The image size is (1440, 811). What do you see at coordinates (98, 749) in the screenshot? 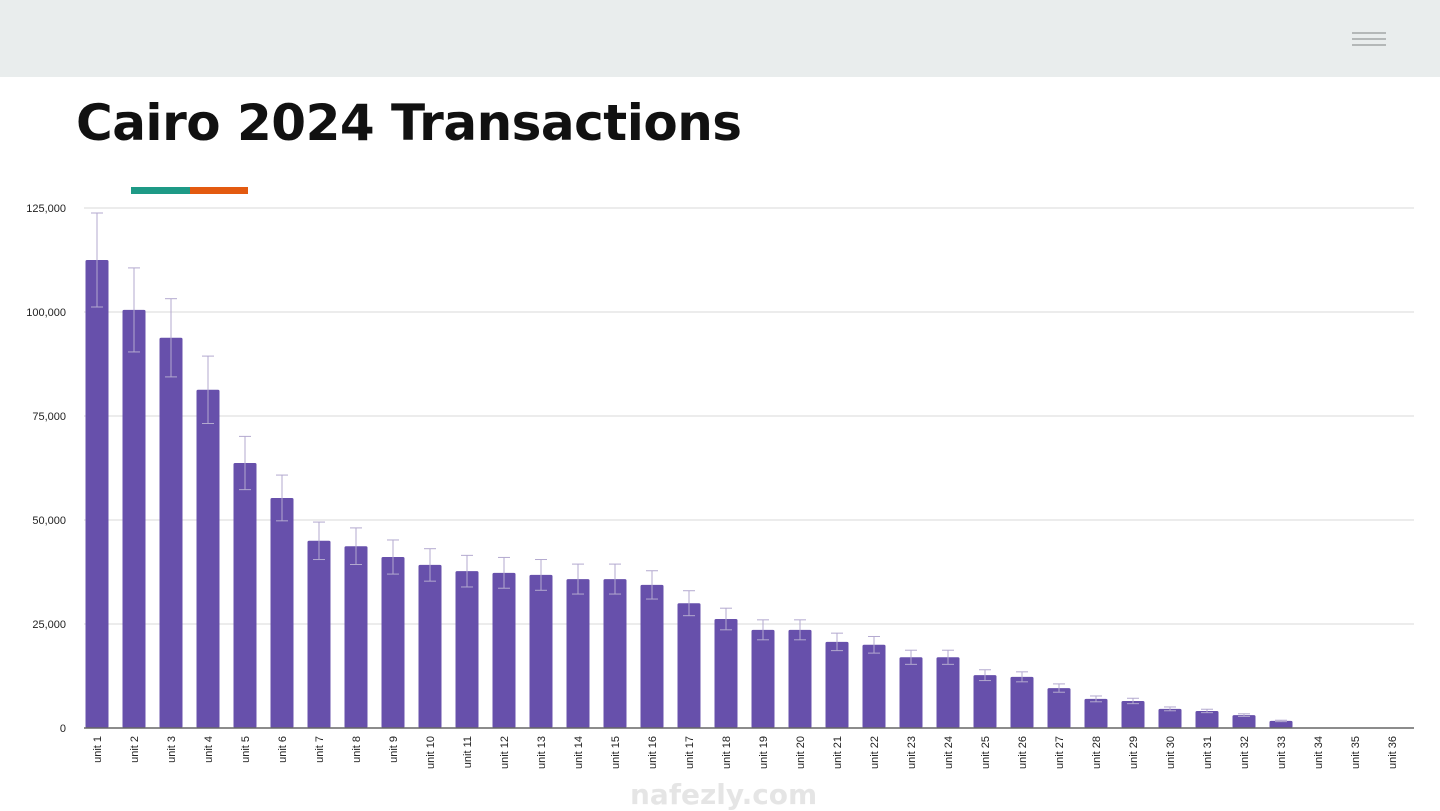
I see `x-tick-label: unit 1` at bounding box center [98, 749].